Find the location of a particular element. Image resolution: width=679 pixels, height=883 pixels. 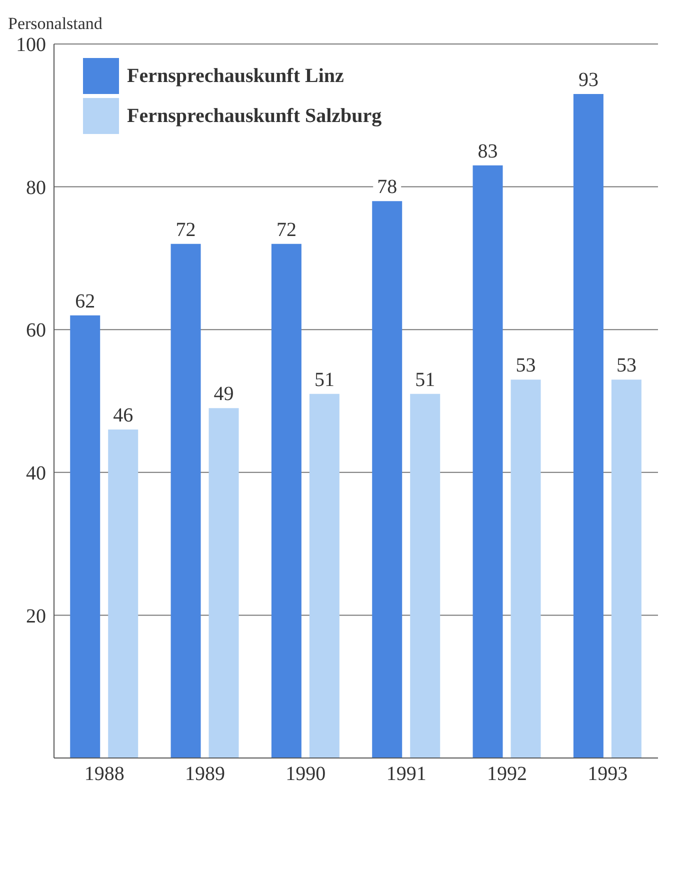

data-label: 83 is located at coordinates (488, 151).